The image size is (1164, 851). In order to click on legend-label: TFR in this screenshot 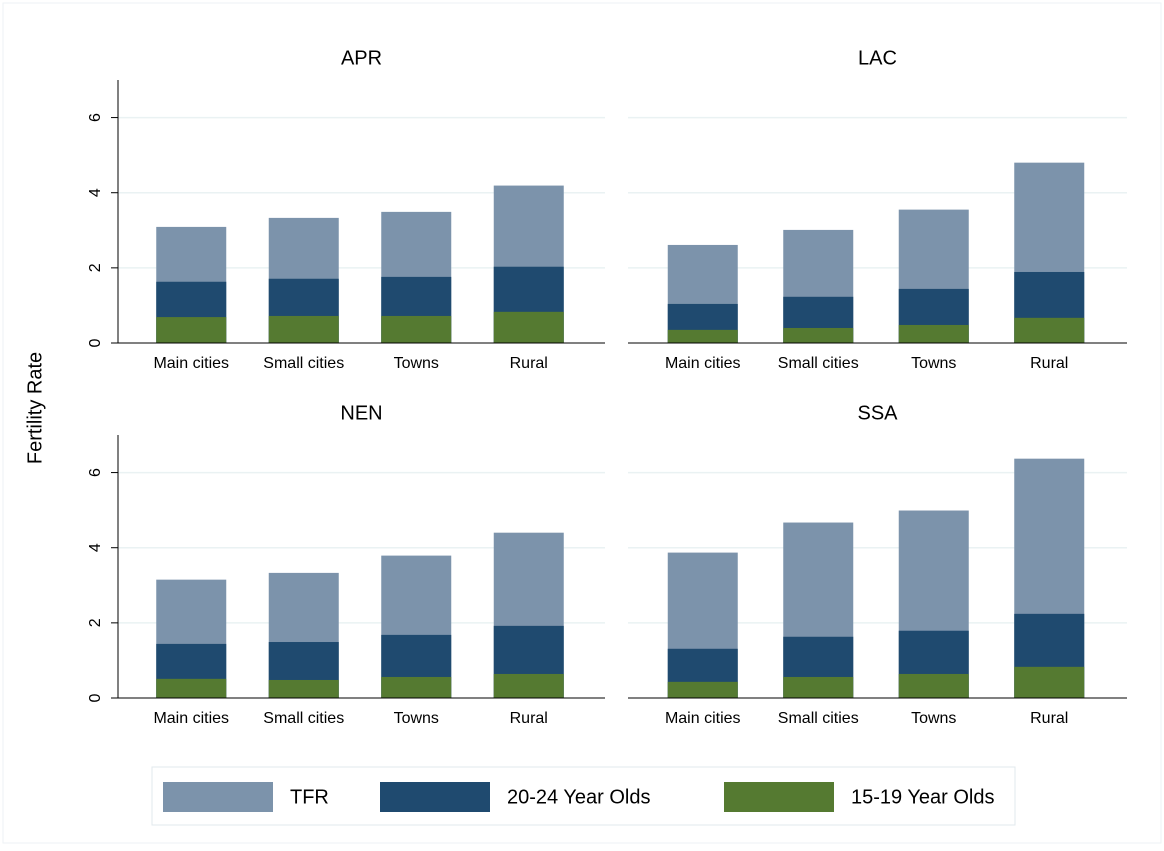, I will do `click(309, 797)`.